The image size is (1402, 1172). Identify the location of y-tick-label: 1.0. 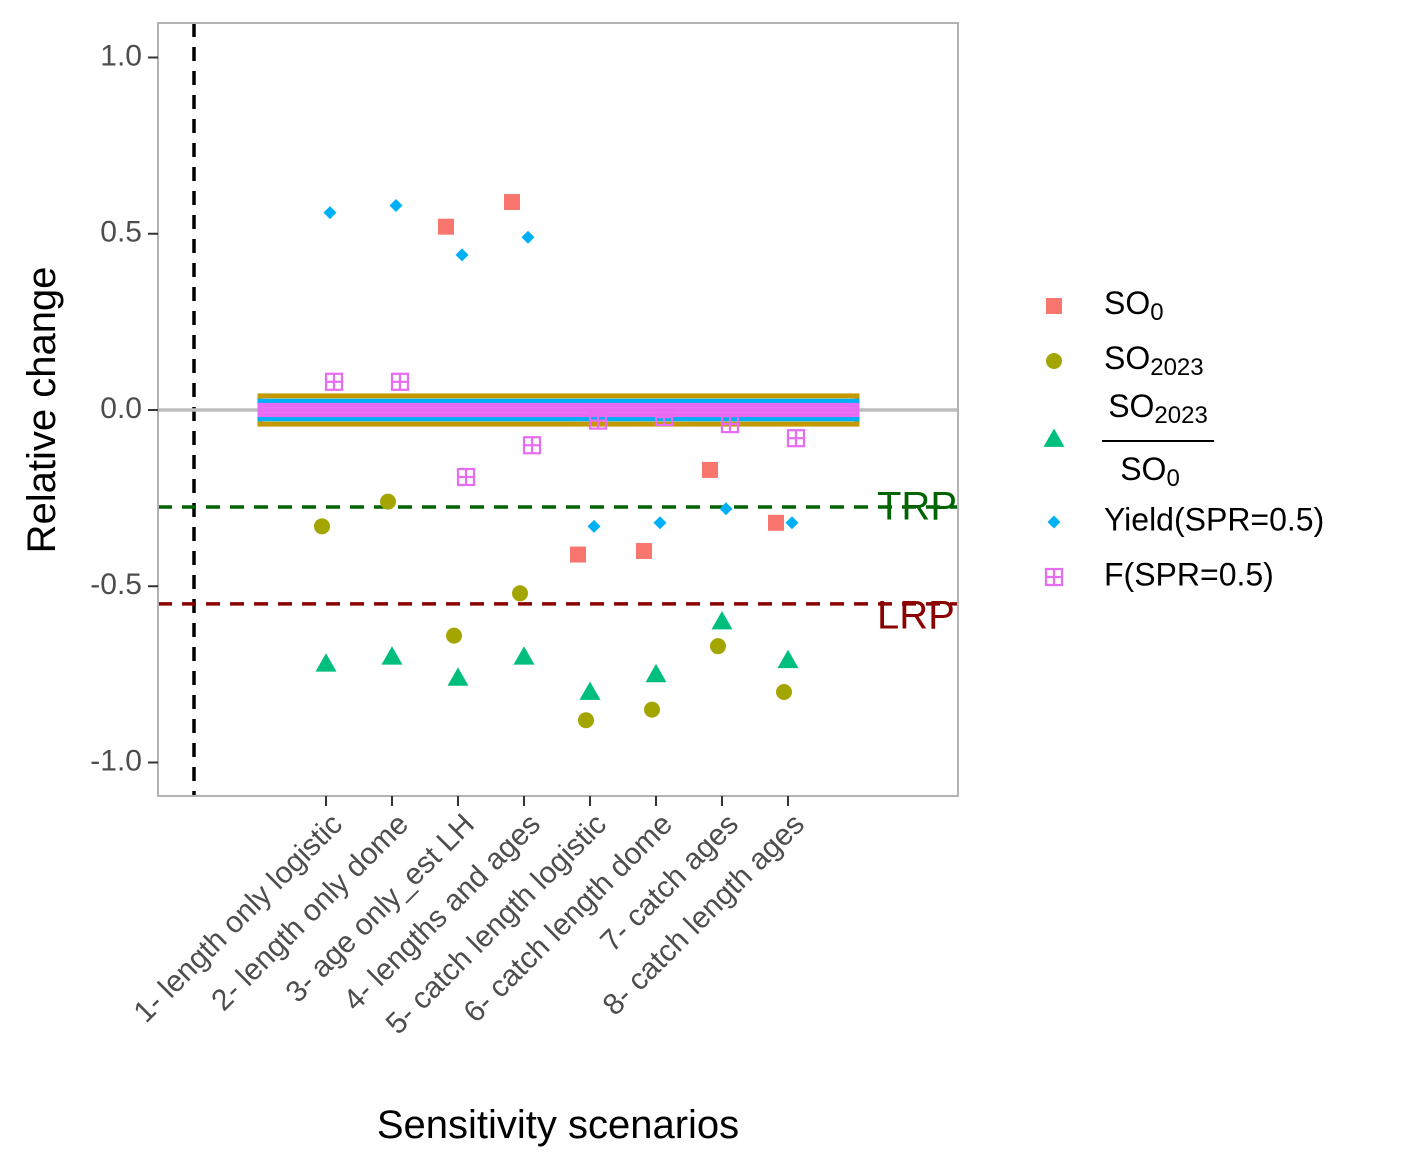
(121, 55).